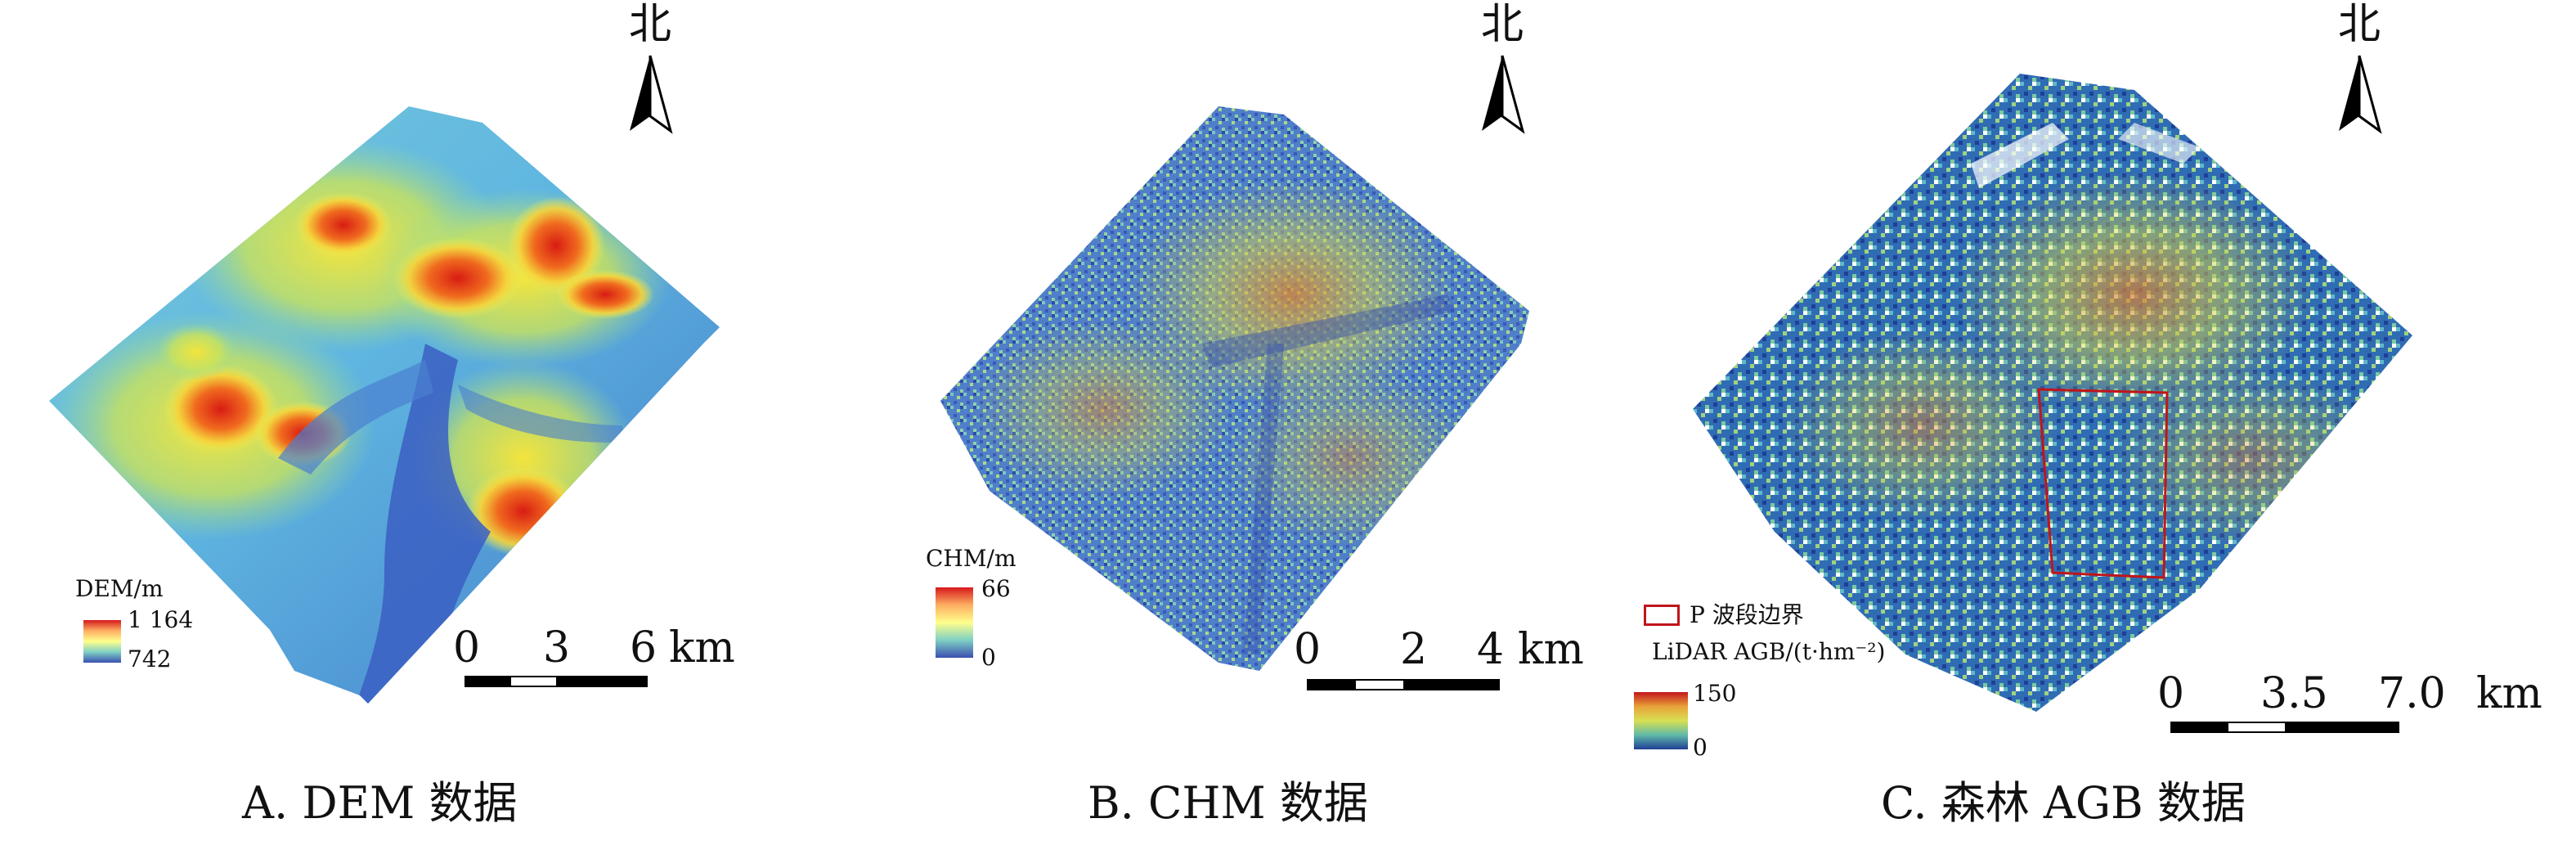 The image size is (2576, 841). Describe the element at coordinates (1747, 614) in the screenshot. I see `agb-boundary-label: P 波段边界` at that location.